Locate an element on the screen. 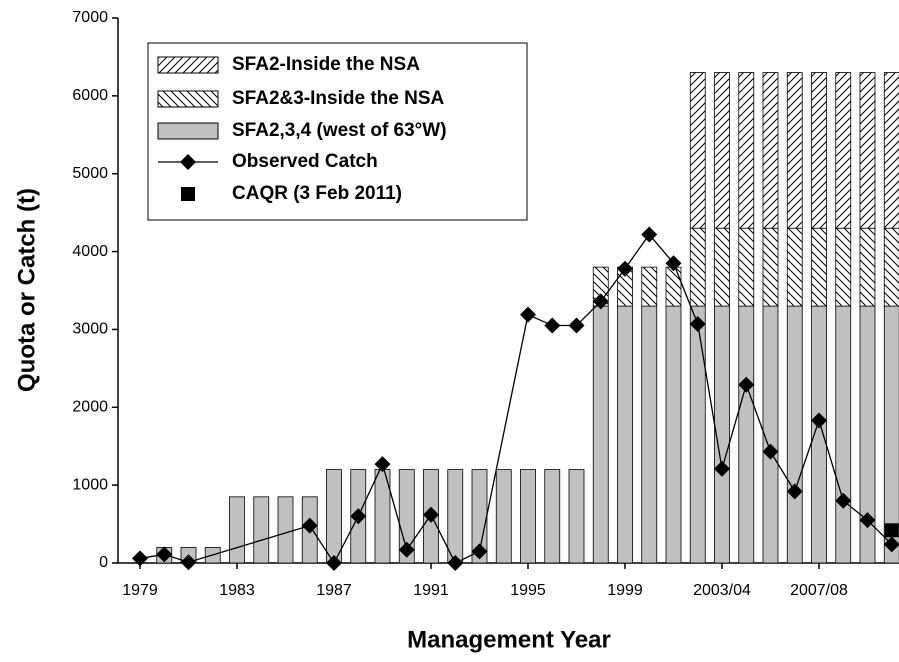 Image resolution: width=899 pixels, height=662 pixels. legend-label: SFA2,3,4 (west of 63°W) is located at coordinates (339, 130).